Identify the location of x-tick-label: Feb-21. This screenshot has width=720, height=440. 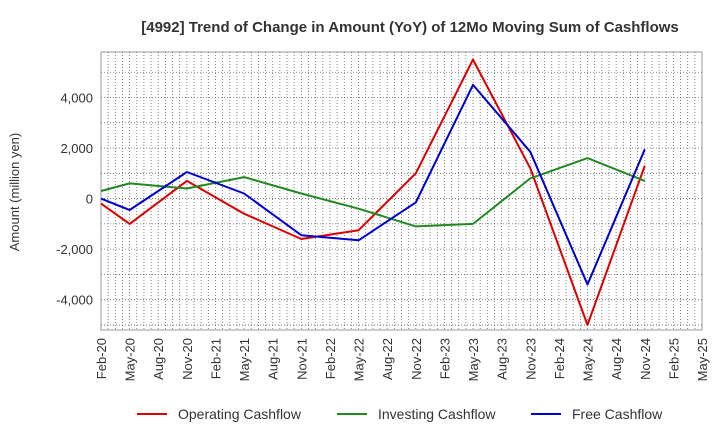
(215, 358).